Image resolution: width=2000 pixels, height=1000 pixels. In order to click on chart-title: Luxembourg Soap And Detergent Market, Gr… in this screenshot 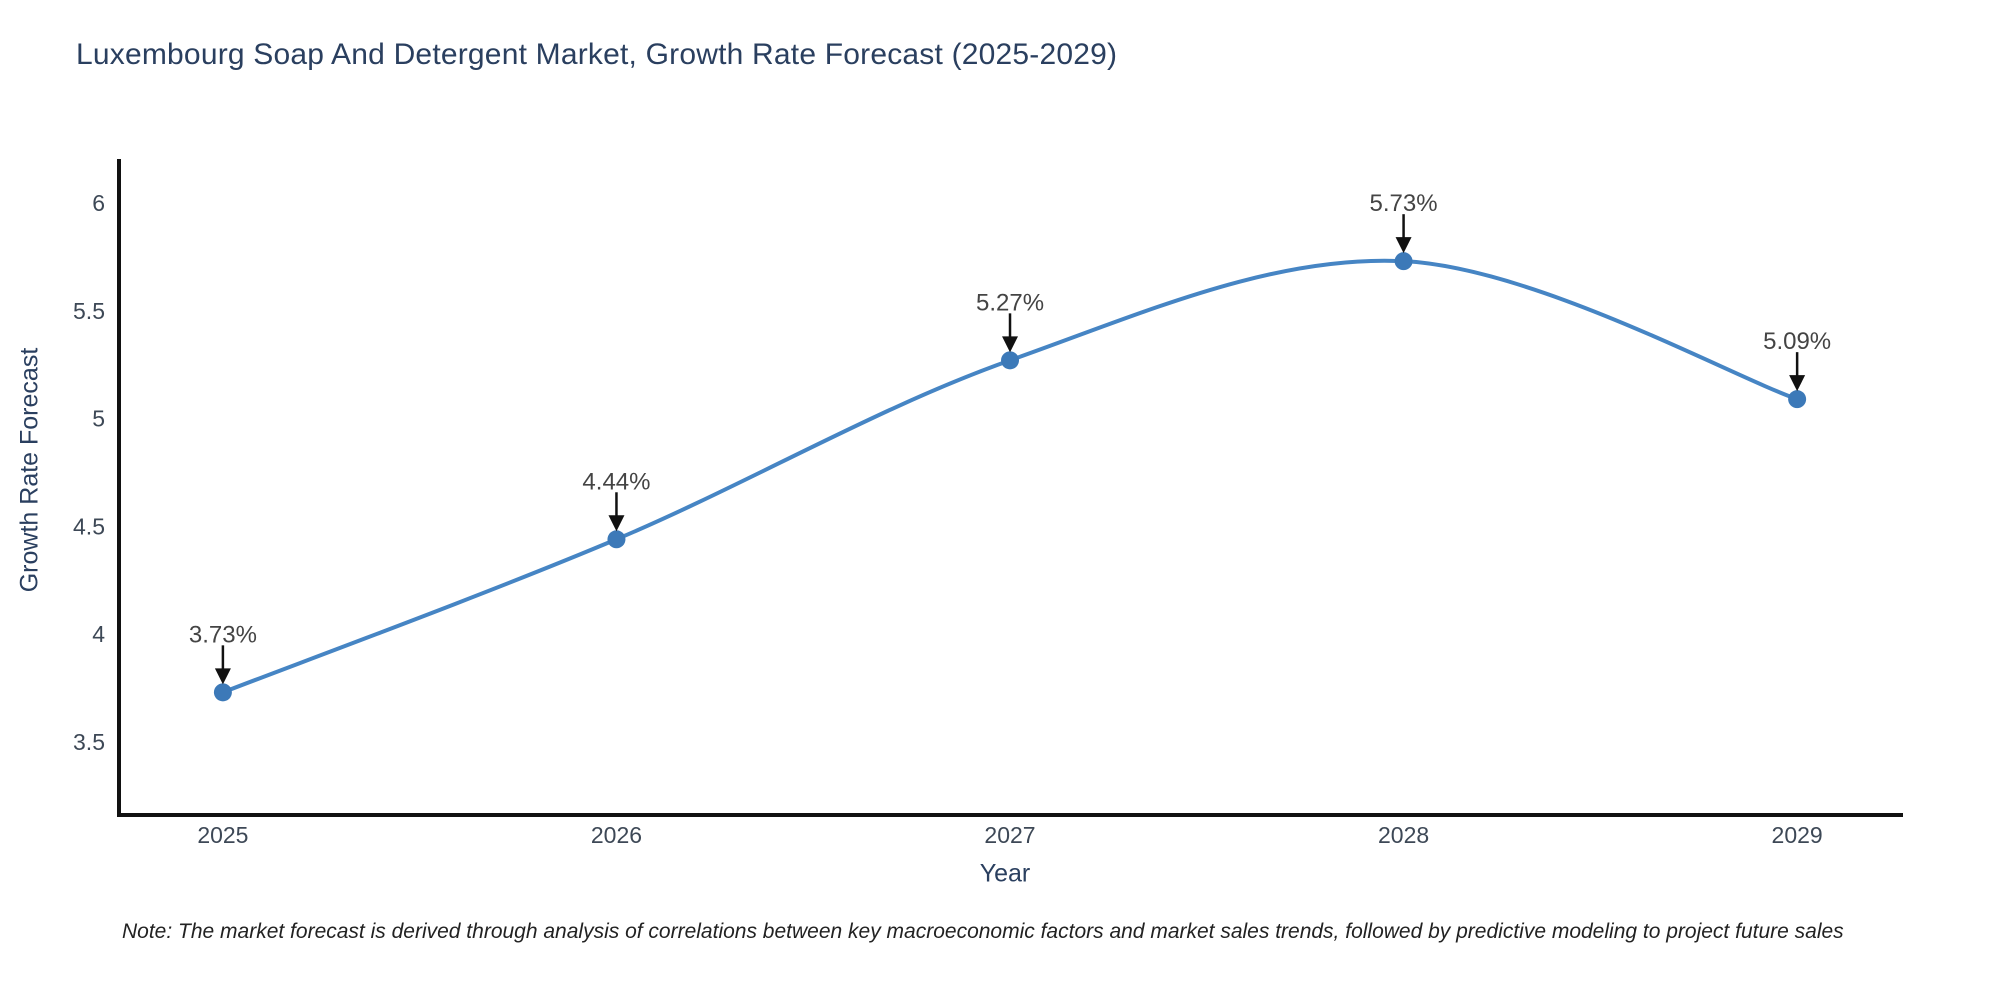, I will do `click(597, 54)`.